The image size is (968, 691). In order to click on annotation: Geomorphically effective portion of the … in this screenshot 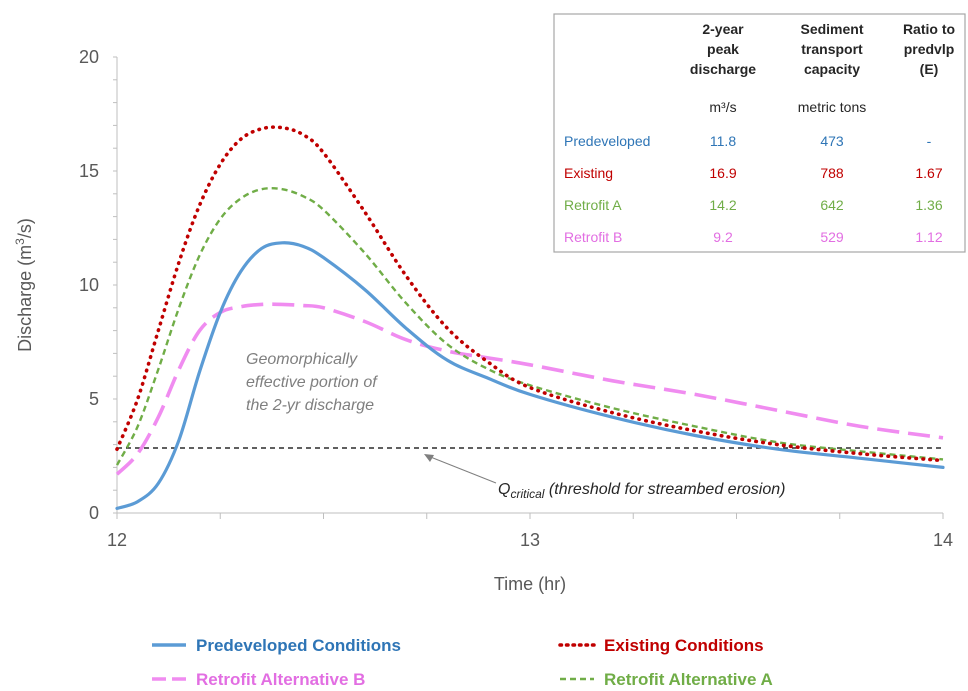, I will do `click(312, 382)`.